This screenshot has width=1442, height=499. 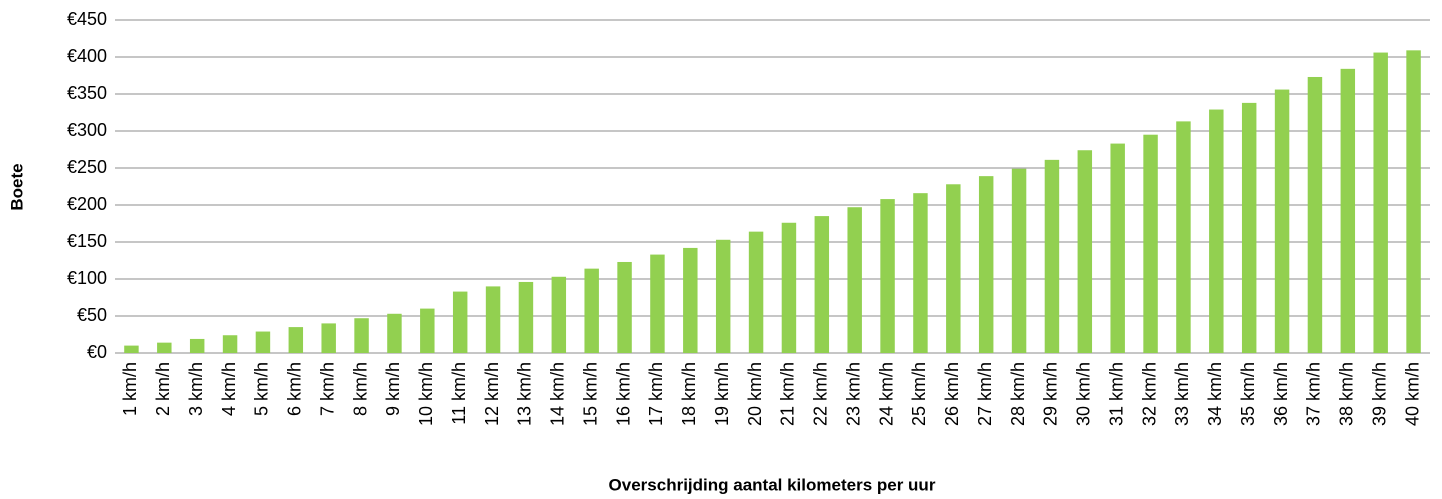 I want to click on y-tick-label: €150, so click(x=87, y=241).